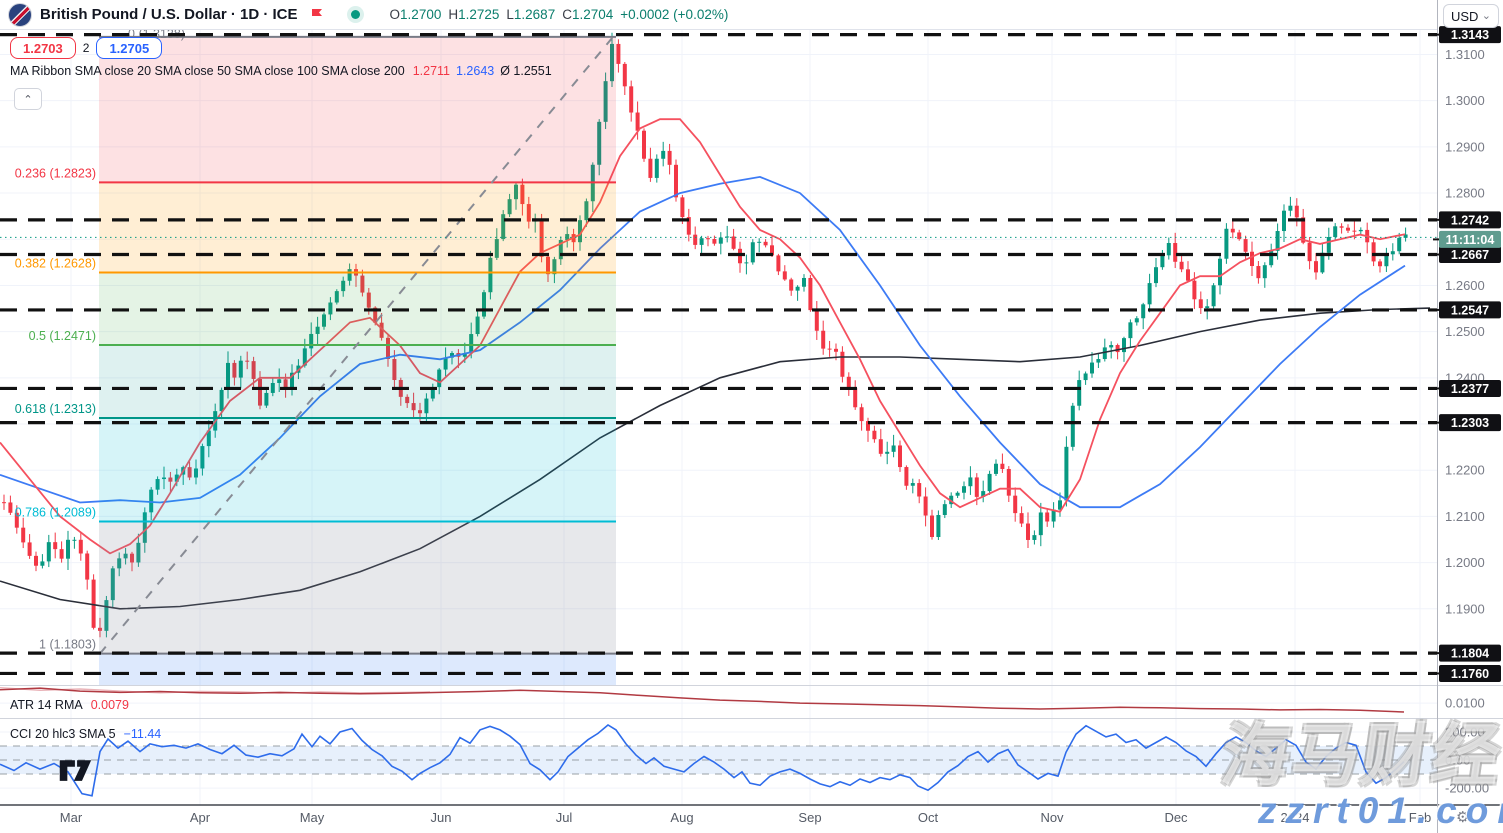 The height and width of the screenshot is (833, 1503). I want to click on price-axis-chip: 11:11:04, so click(1467, 239).